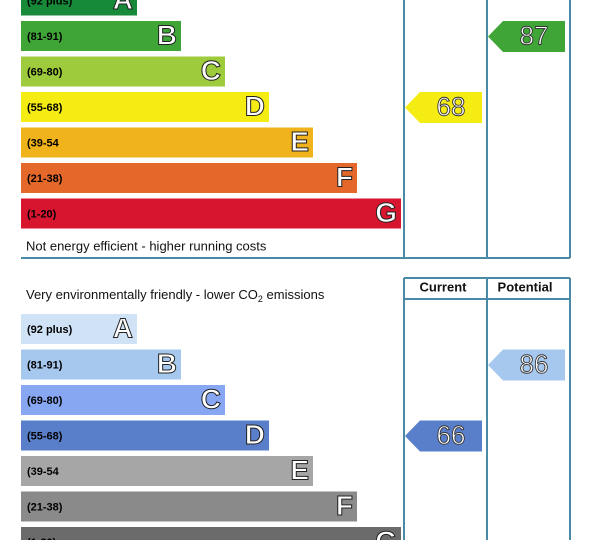 The width and height of the screenshot is (589, 540). I want to click on text-part: emissions, so click(294, 294).